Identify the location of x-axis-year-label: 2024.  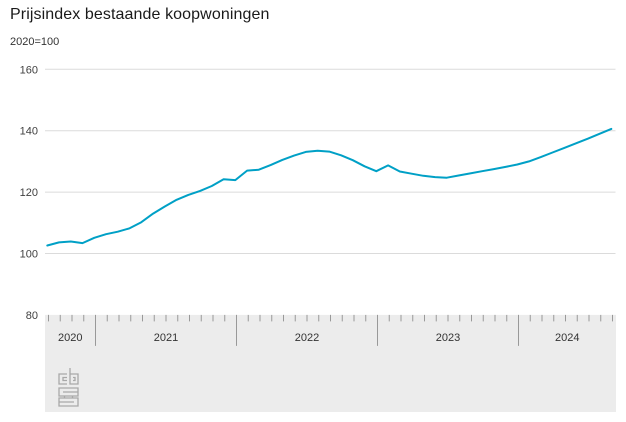
(567, 338).